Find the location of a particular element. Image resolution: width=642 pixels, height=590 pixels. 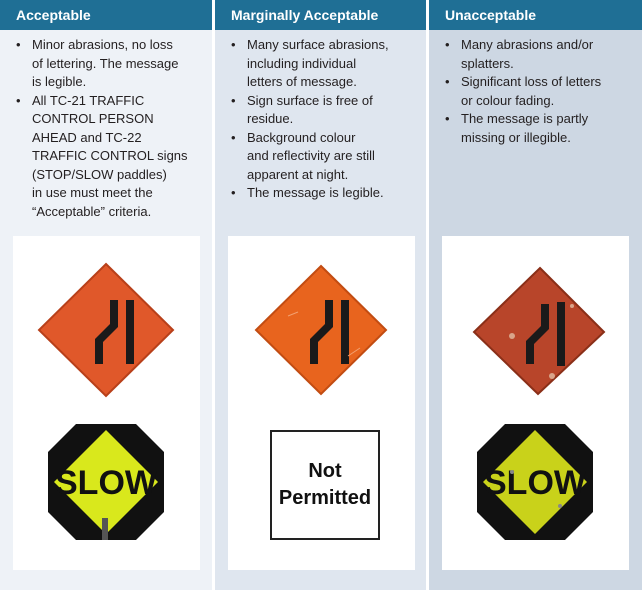

column-header: Acceptable is located at coordinates (106, 15).